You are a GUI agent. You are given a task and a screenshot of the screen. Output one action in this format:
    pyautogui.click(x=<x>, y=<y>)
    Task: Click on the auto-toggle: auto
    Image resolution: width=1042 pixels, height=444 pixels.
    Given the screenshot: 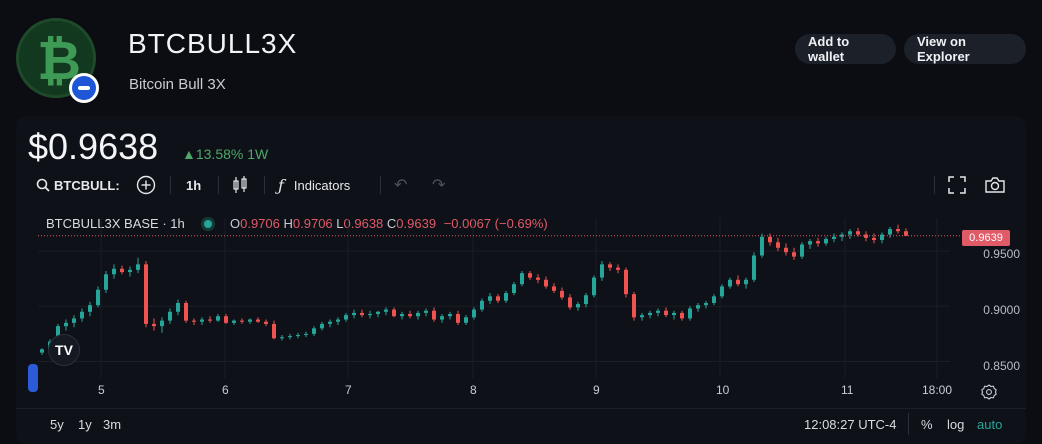 What is the action you would take?
    pyautogui.click(x=990, y=424)
    